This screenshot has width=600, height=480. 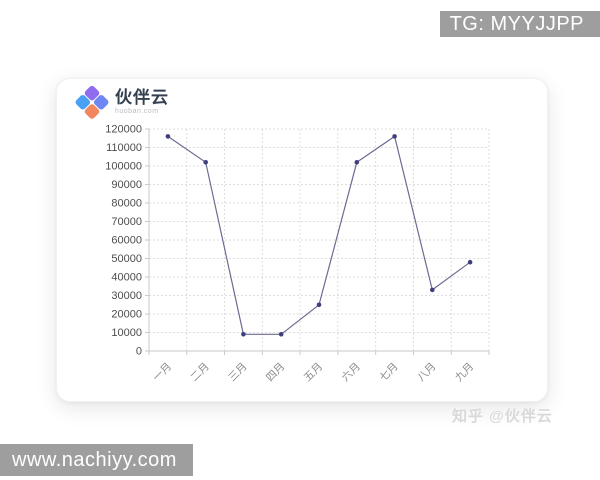 I want to click on y-tick-label: 90000, so click(x=126, y=185).